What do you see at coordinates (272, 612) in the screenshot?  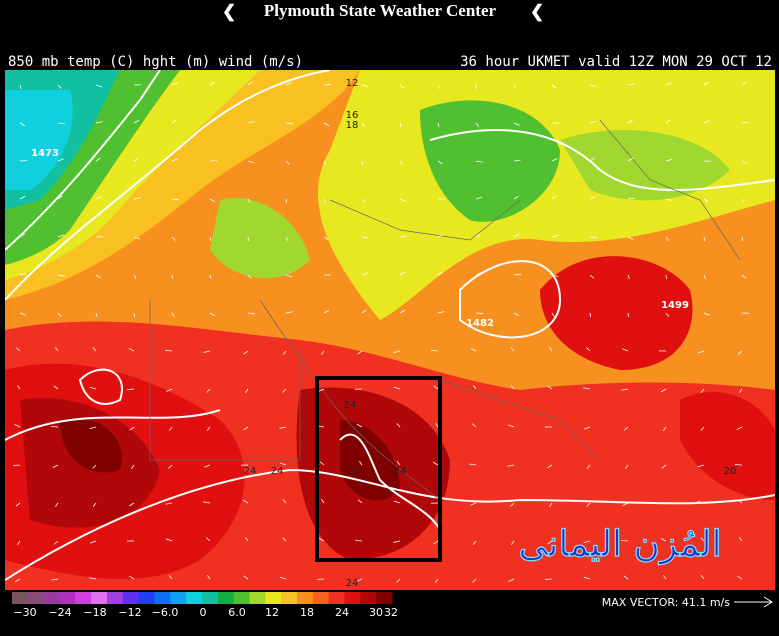 I see `colorbar-label: 12` at bounding box center [272, 612].